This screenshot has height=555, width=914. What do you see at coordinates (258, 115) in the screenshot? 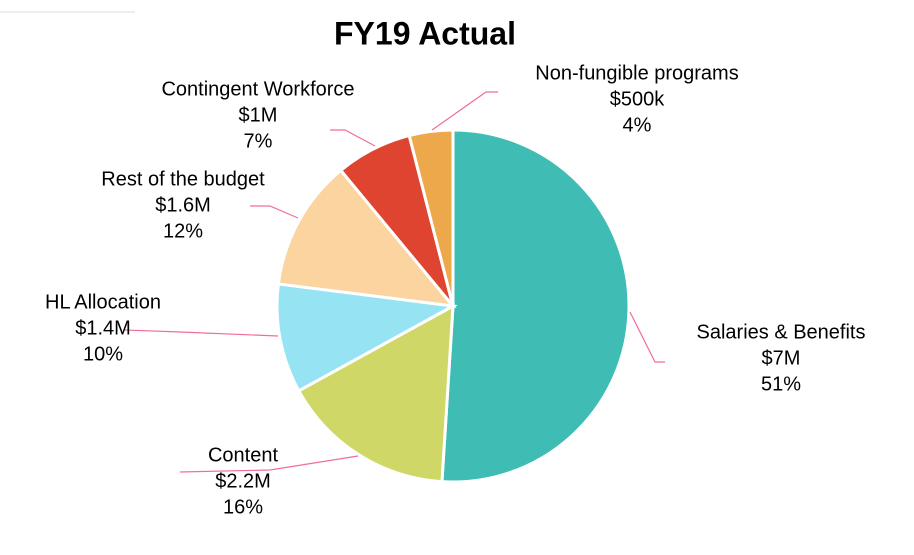
I see `amount-label: $1M` at bounding box center [258, 115].